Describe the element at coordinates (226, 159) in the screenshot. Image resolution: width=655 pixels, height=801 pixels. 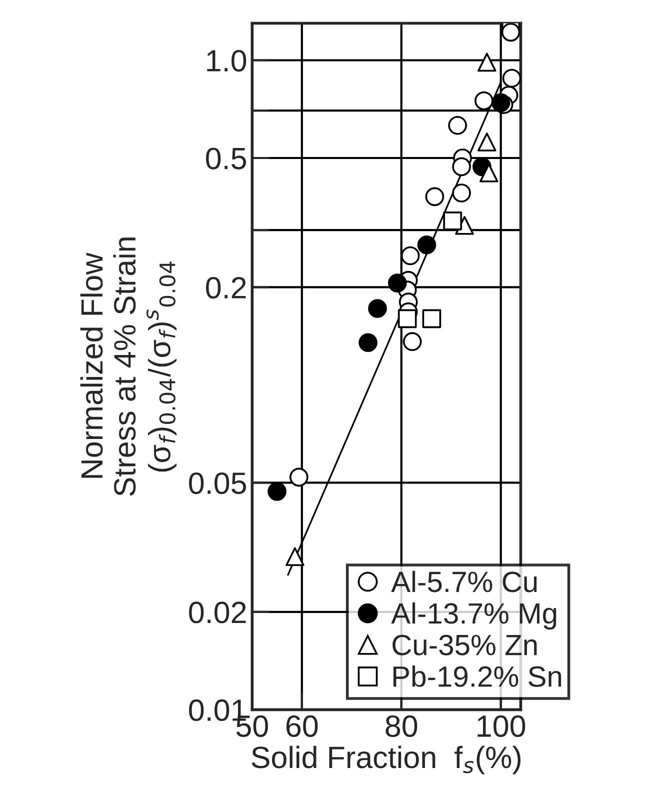
I see `y-tick-label: 0.5` at that location.